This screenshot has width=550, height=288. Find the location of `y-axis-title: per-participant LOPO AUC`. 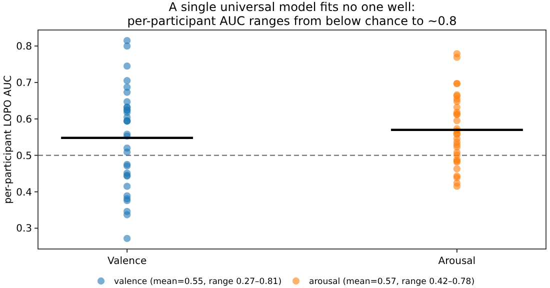

y-axis-title: per-participant LOPO AUC is located at coordinates (8, 139).